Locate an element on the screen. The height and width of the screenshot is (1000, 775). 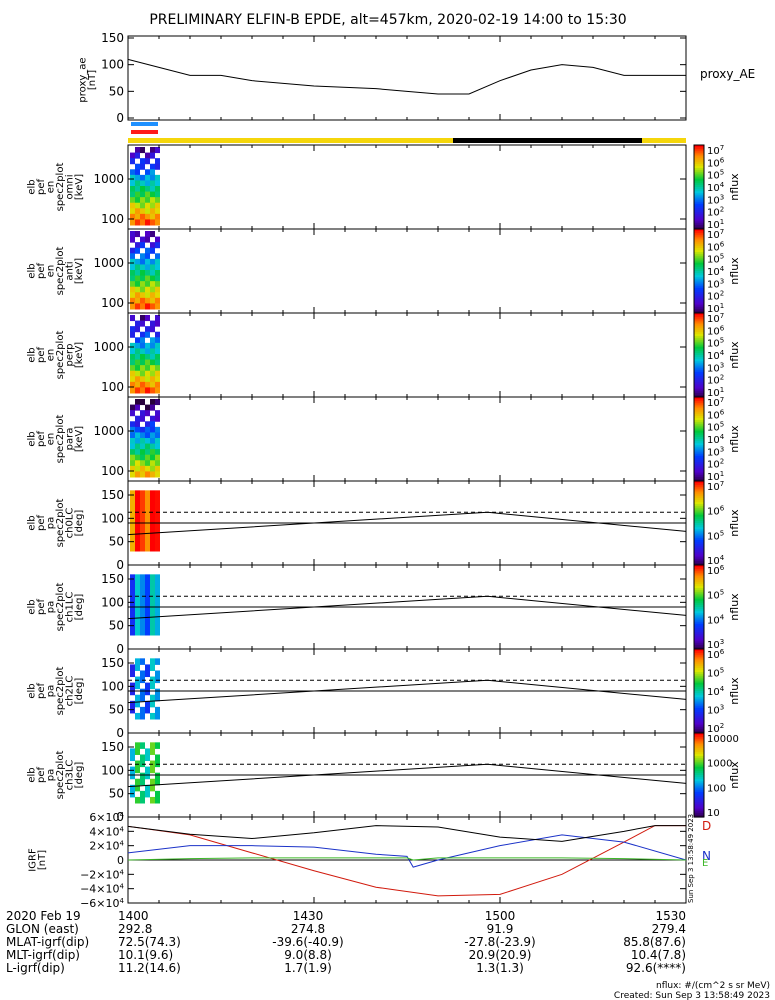
ae-panel-frame is located at coordinates (407, 78).